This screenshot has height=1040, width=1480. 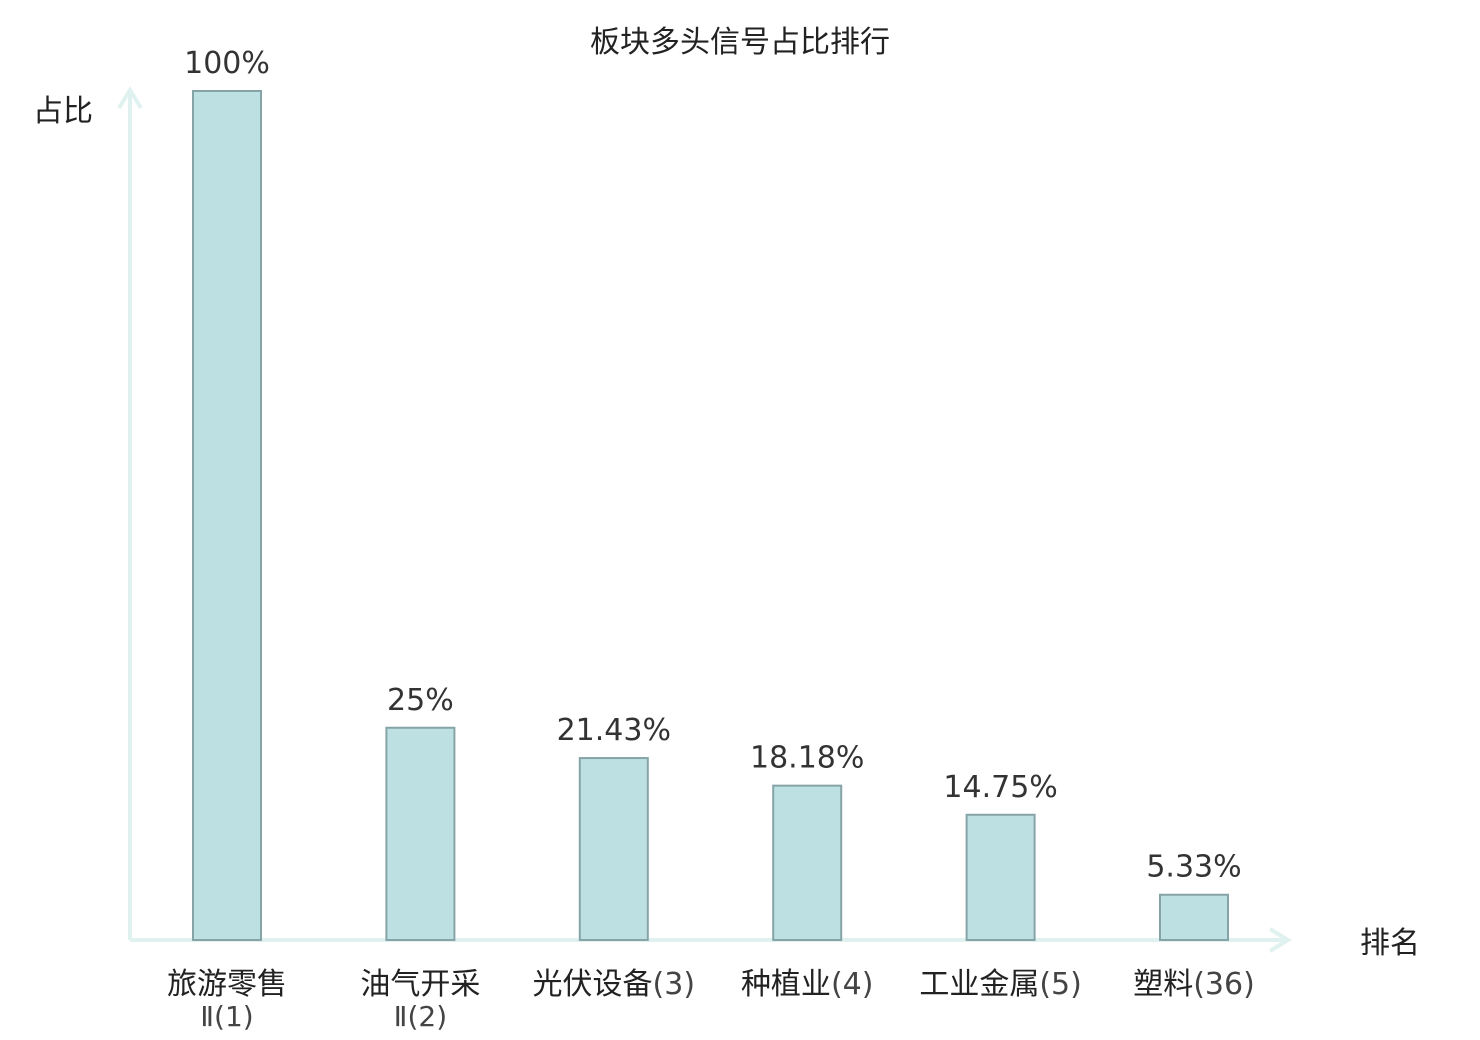 I want to click on x-tick-rank: (4), so click(x=852, y=984).